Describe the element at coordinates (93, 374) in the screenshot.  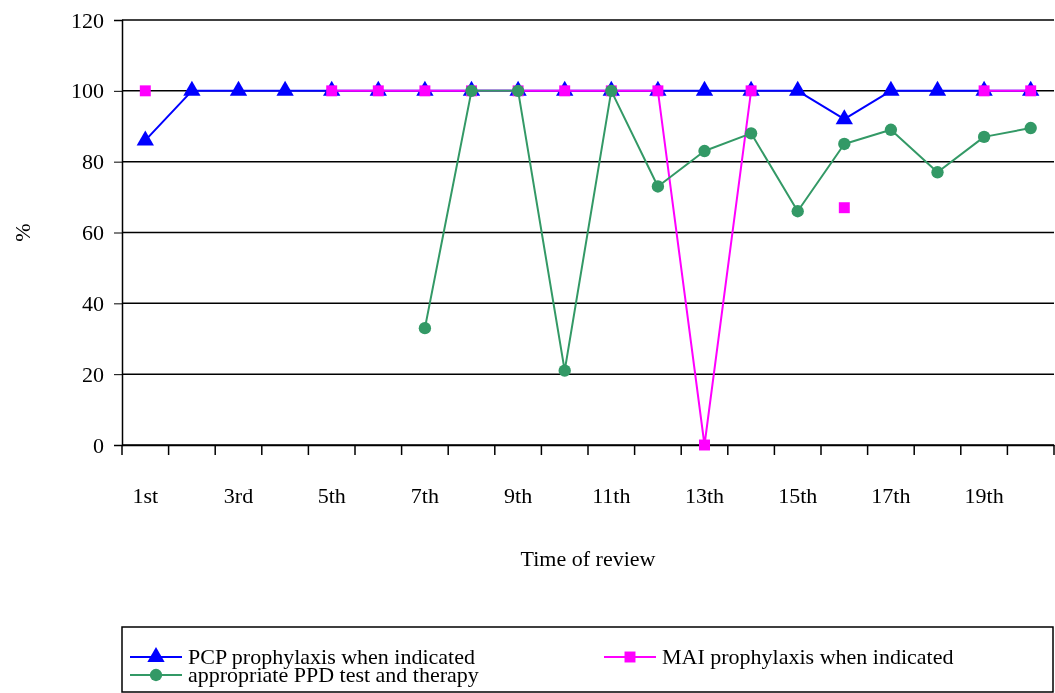
I see `y-tick-label: 20` at that location.